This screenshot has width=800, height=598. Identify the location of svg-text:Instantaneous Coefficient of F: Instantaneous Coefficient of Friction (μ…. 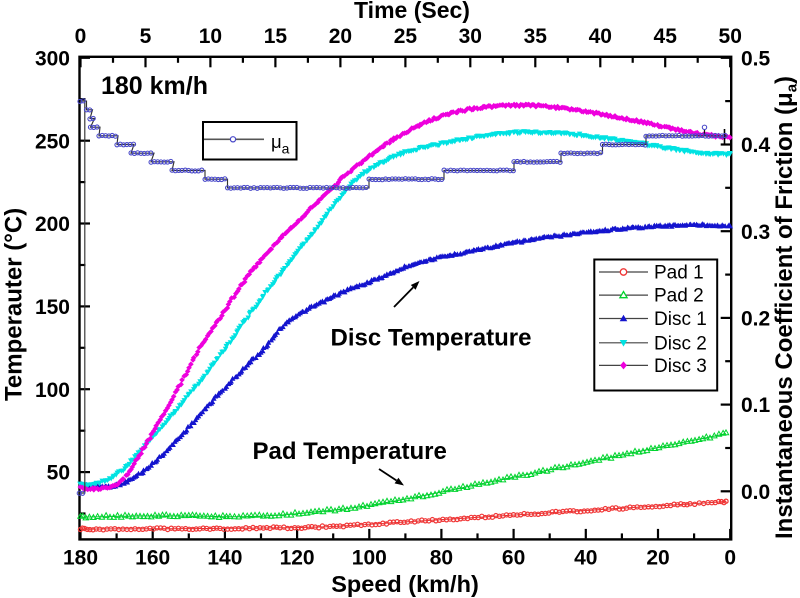
(785, 307).